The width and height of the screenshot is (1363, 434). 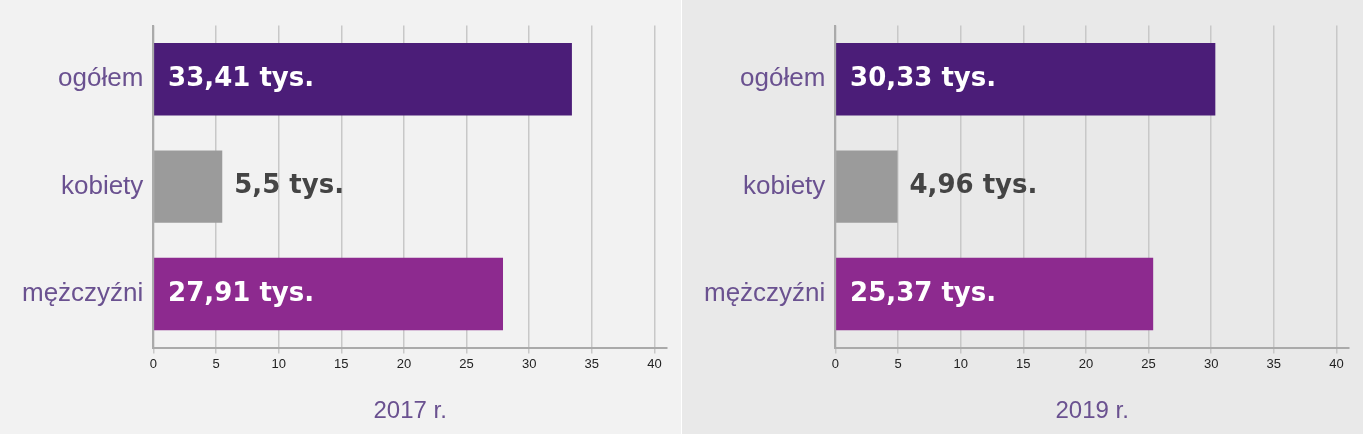 What do you see at coordinates (241, 291) in the screenshot?
I see `data-label: 27,91 tys.` at bounding box center [241, 291].